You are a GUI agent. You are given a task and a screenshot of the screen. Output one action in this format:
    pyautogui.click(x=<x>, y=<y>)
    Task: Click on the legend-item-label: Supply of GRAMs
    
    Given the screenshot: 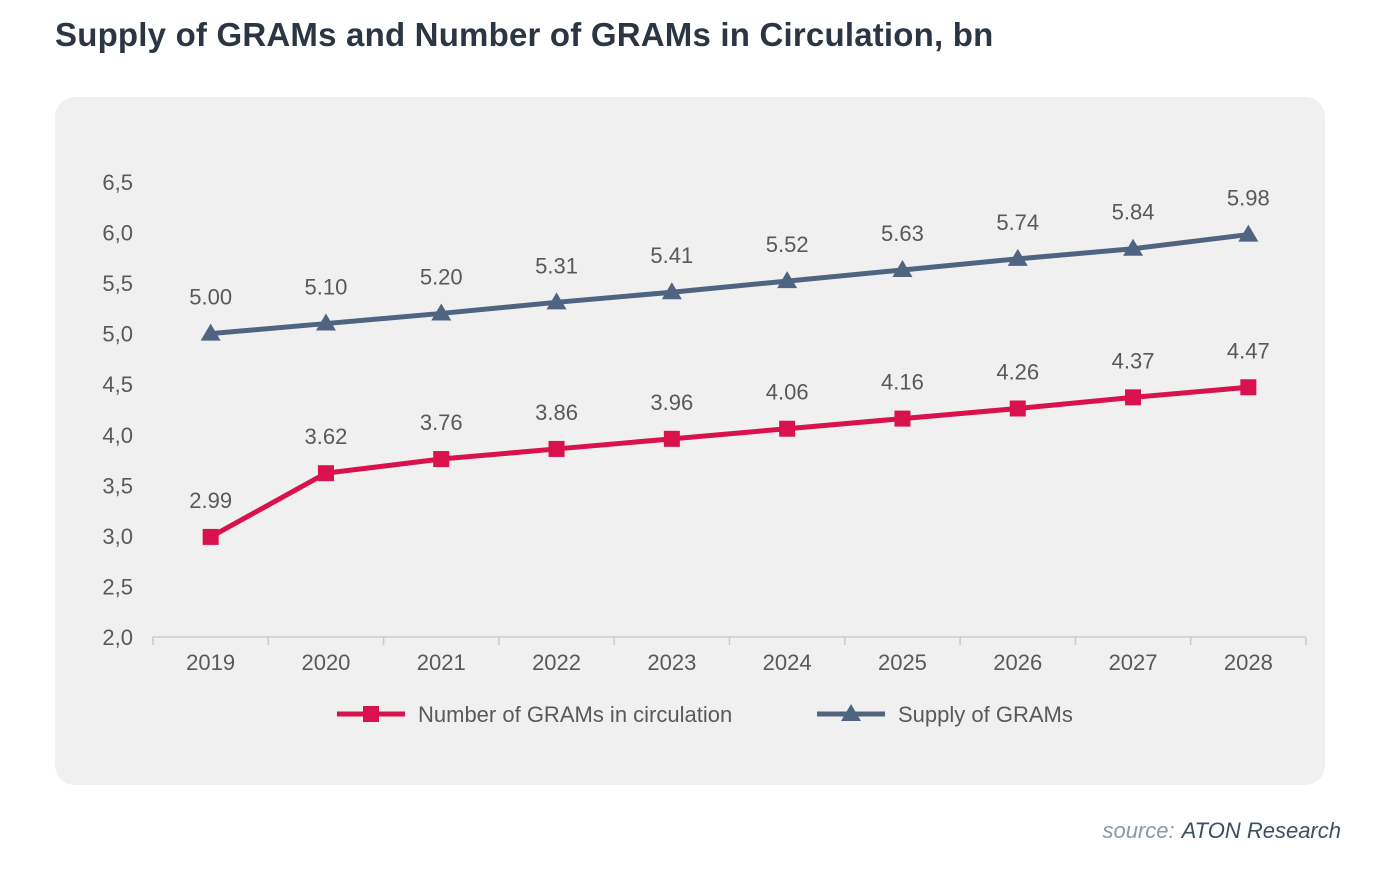 What is the action you would take?
    pyautogui.click(x=985, y=714)
    